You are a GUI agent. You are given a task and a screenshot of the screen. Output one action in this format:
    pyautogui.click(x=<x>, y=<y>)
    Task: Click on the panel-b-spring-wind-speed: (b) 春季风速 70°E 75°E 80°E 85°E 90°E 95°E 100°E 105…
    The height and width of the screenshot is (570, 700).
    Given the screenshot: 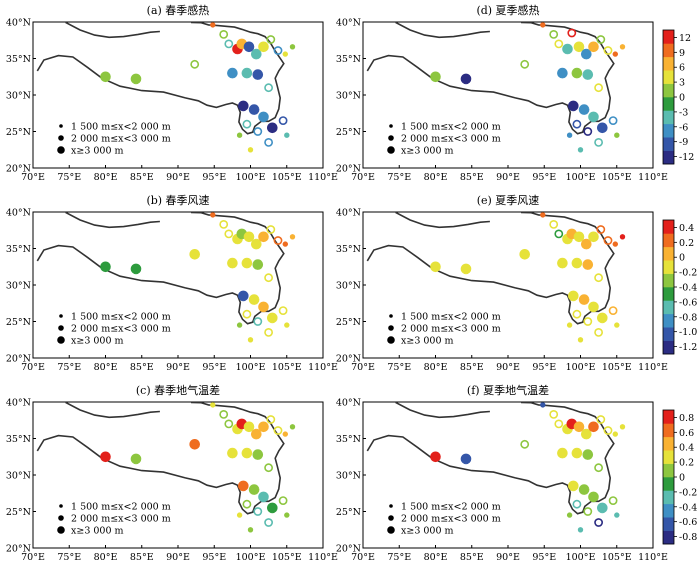 What is the action you would take?
    pyautogui.click(x=172, y=283)
    